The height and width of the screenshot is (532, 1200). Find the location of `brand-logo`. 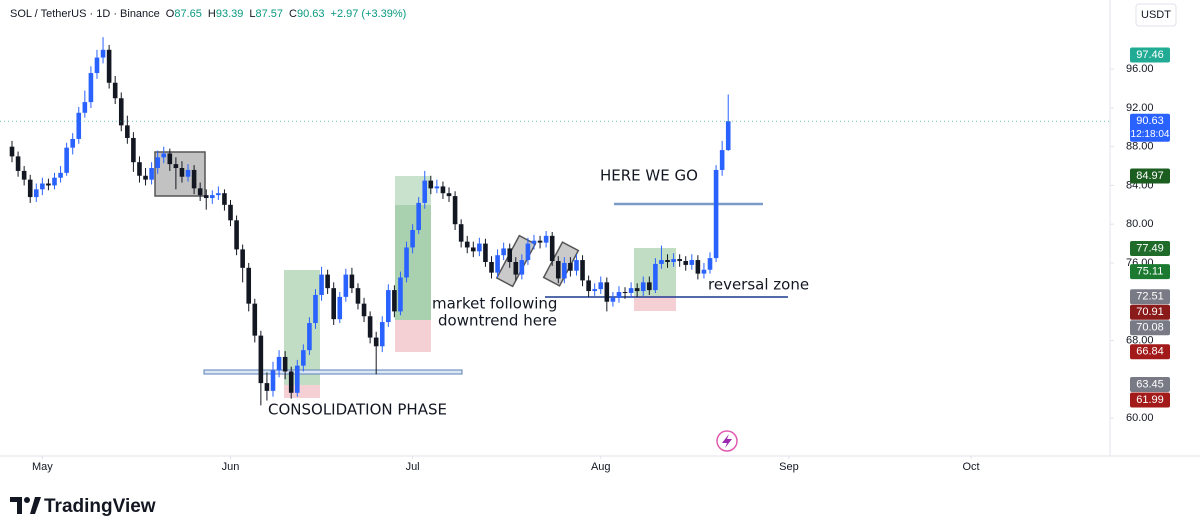

brand-logo is located at coordinates (25, 505).